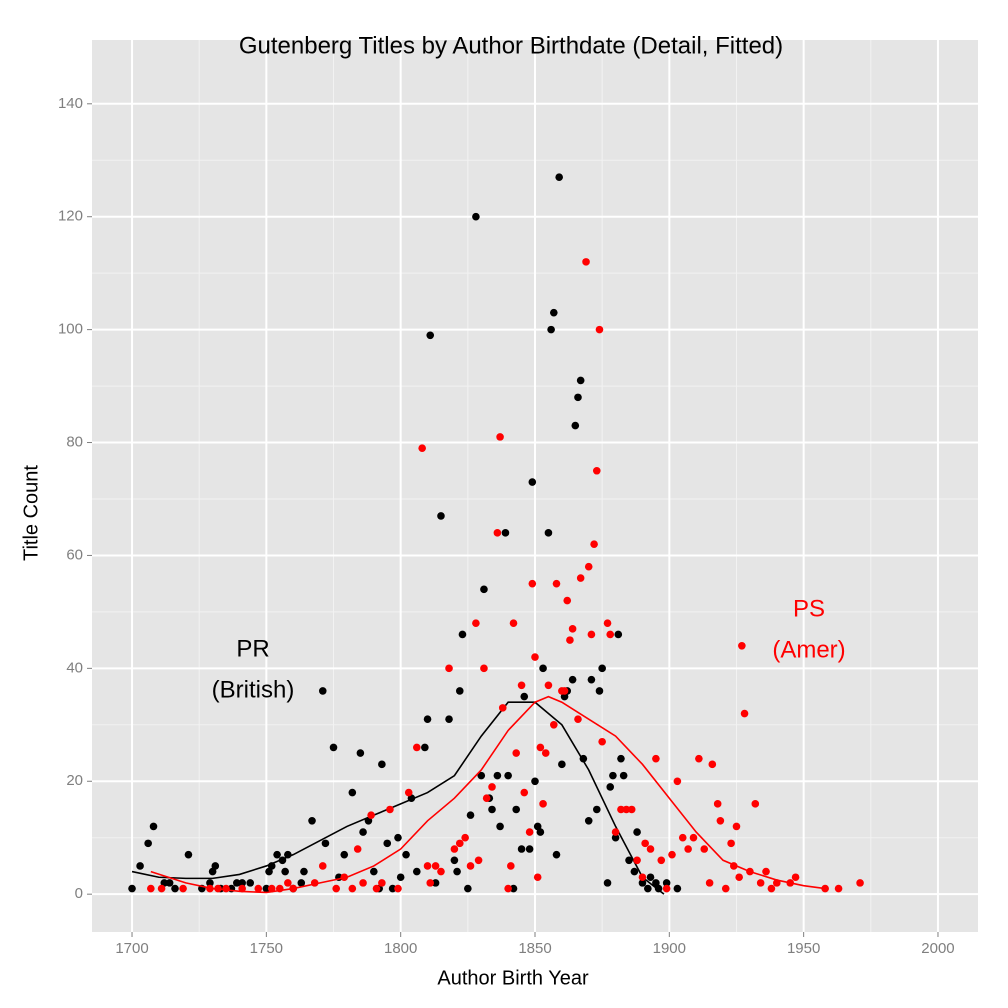  What do you see at coordinates (74, 554) in the screenshot?
I see `y-tick-label: 60` at bounding box center [74, 554].